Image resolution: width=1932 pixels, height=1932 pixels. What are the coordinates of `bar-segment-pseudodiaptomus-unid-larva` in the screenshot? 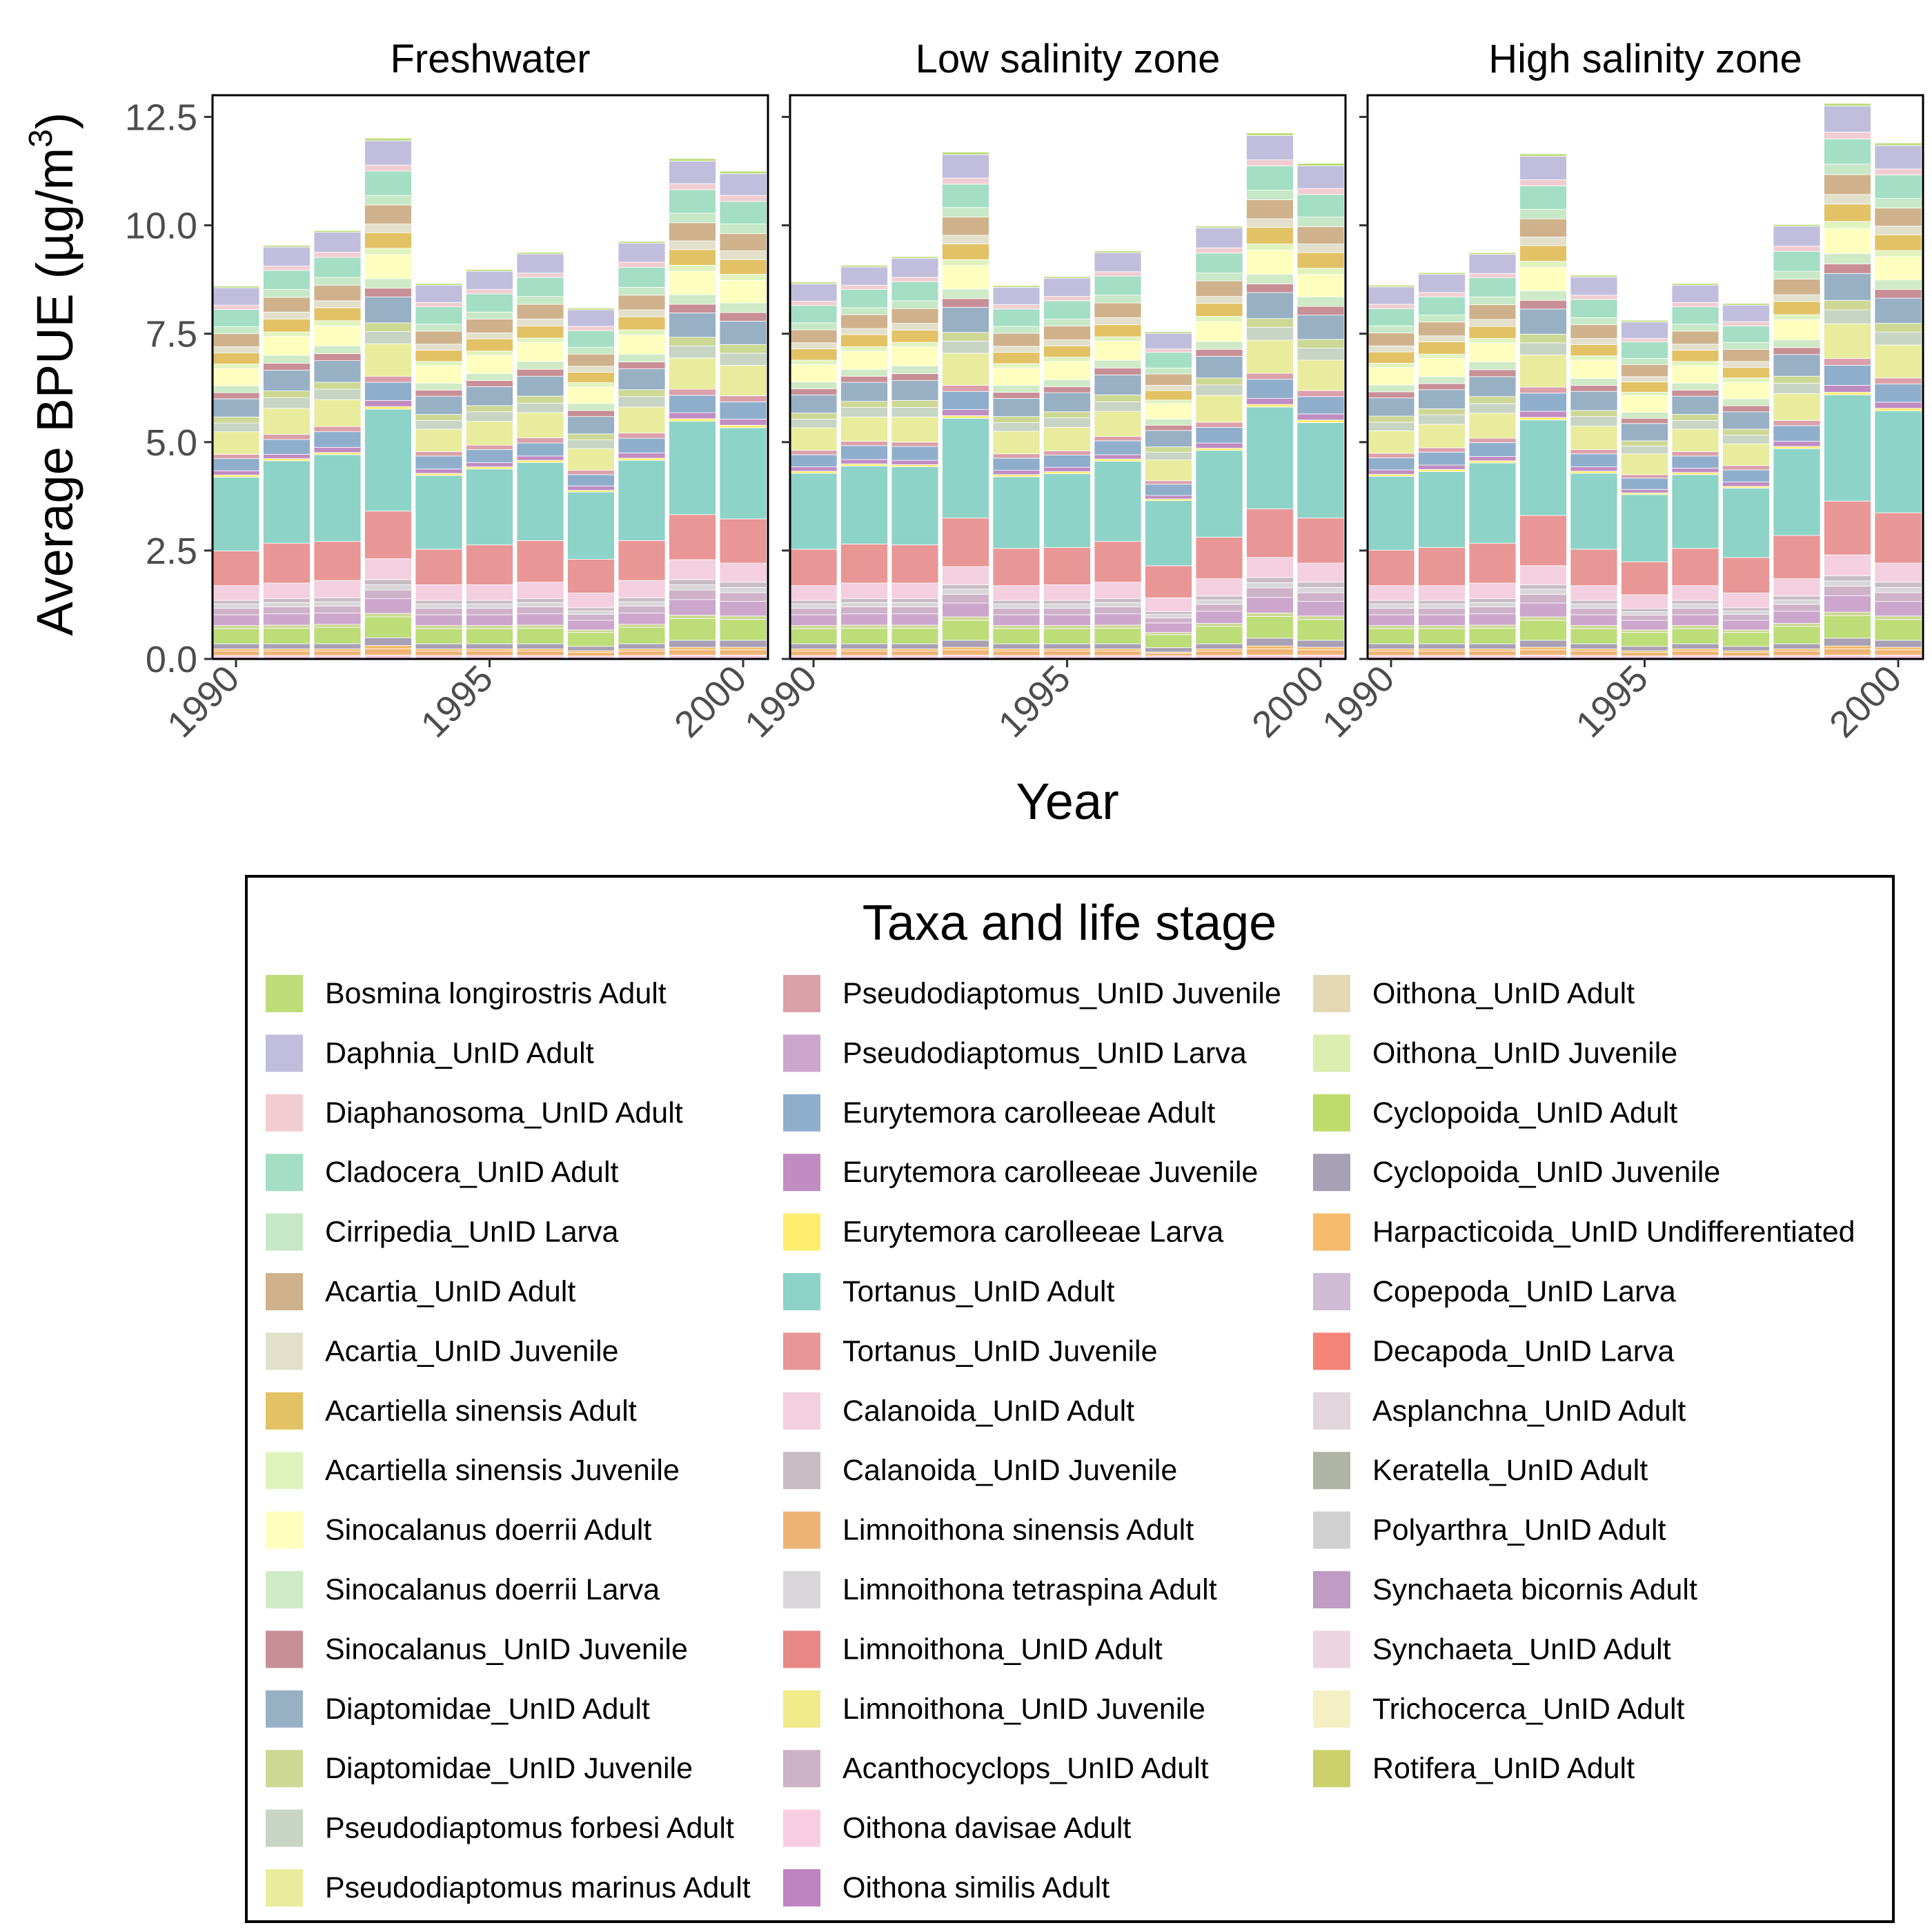 It's located at (1594, 620).